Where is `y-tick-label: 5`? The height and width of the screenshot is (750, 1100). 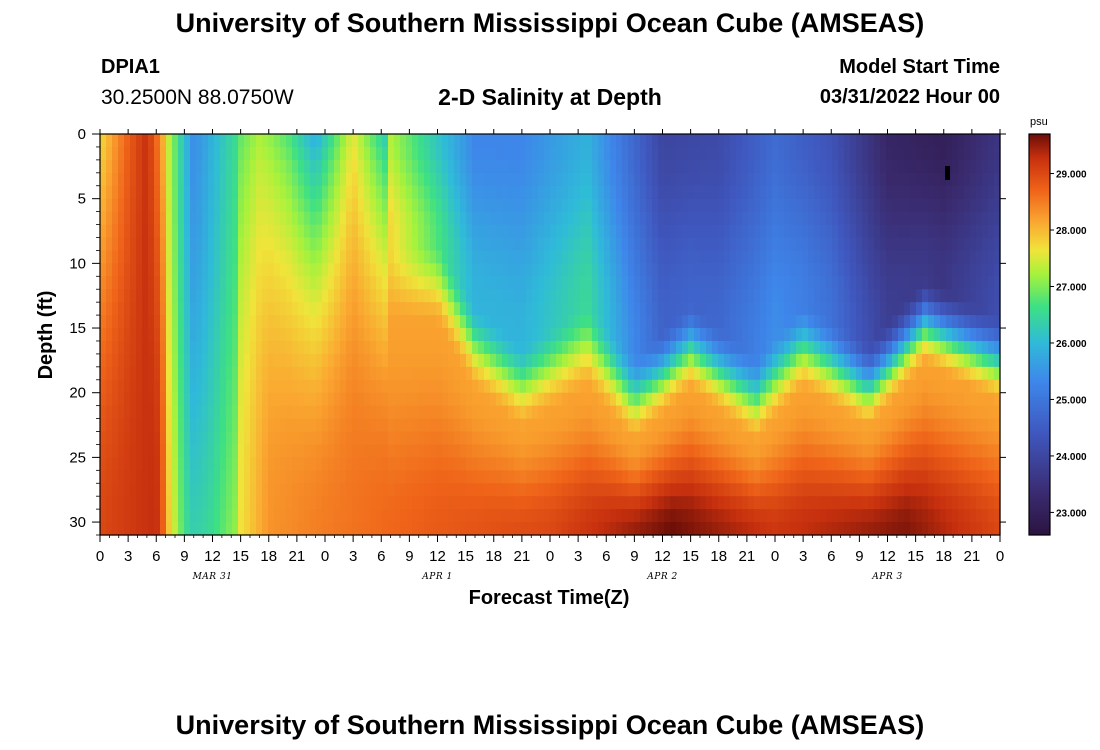 y-tick-label: 5 is located at coordinates (82, 199).